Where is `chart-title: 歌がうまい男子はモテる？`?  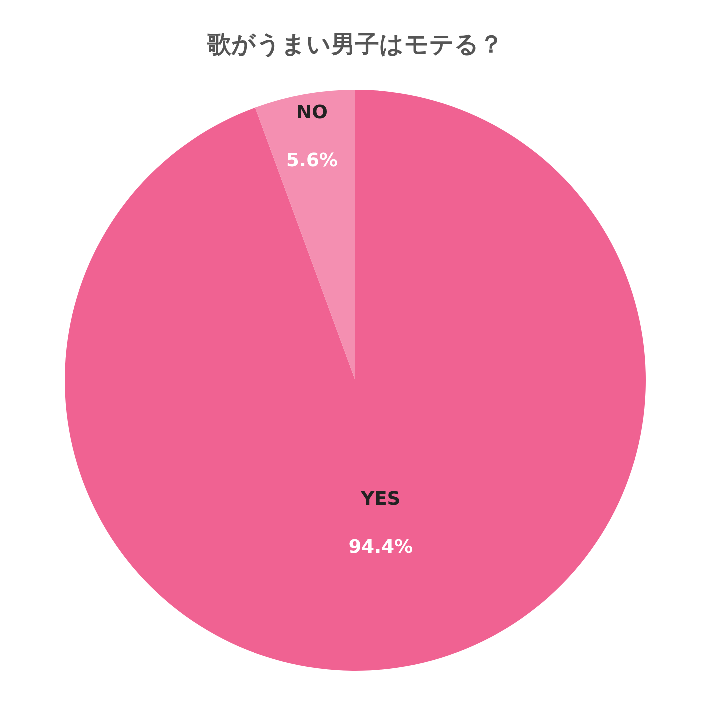 chart-title: 歌がうまい男子はモテる？ is located at coordinates (355, 44).